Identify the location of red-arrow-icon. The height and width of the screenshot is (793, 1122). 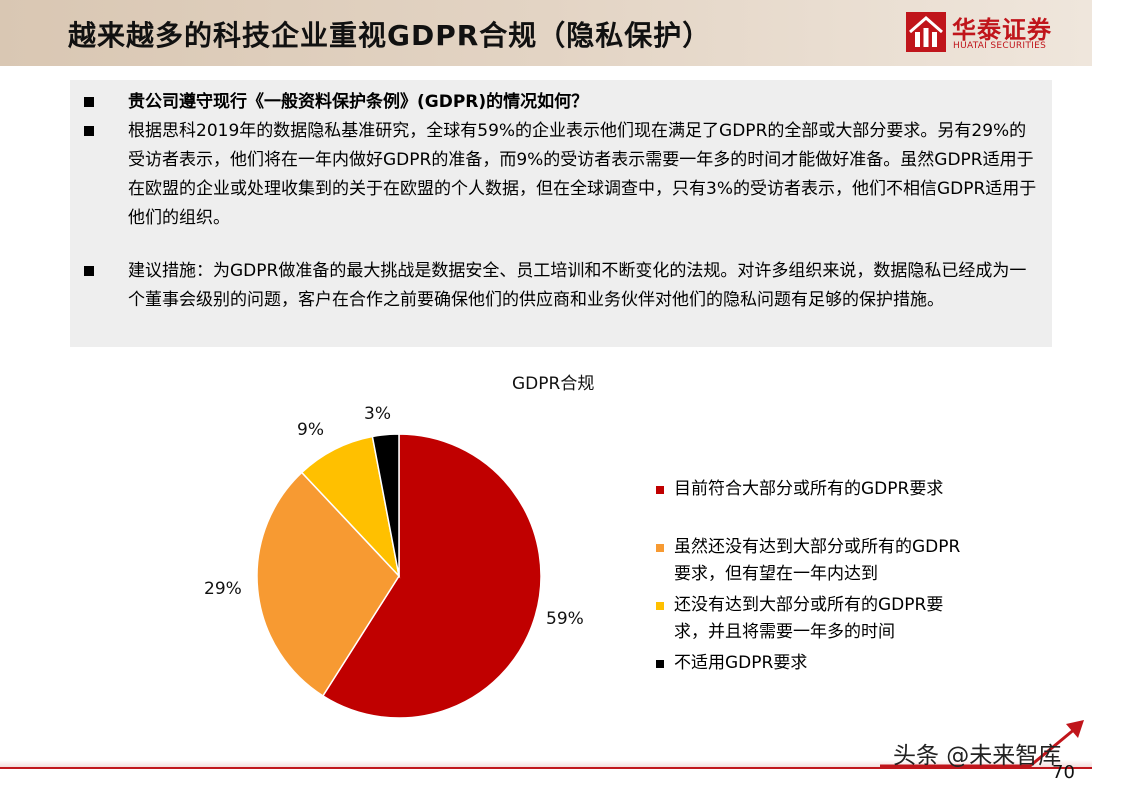
(982, 744).